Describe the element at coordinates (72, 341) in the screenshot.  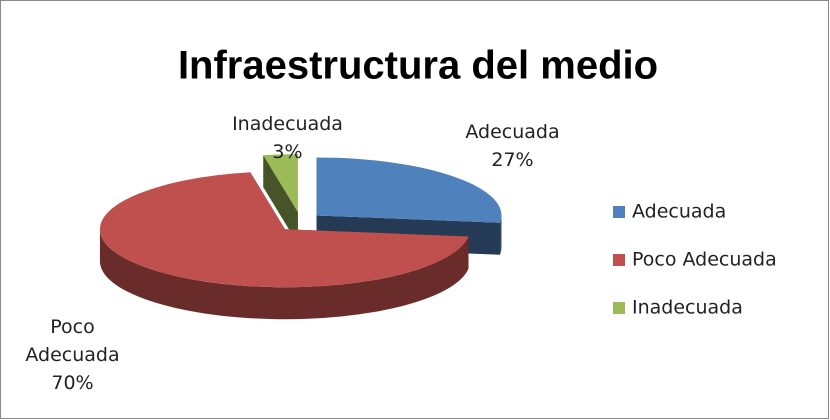
I see `data-label-category: Poco Adecuada` at that location.